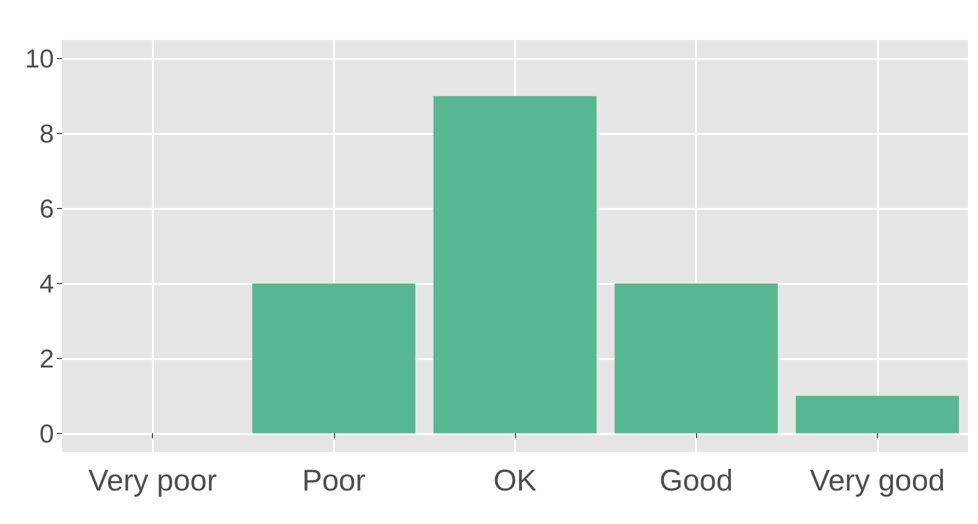 The image size is (978, 524). I want to click on y-tick-label: 10, so click(39, 59).